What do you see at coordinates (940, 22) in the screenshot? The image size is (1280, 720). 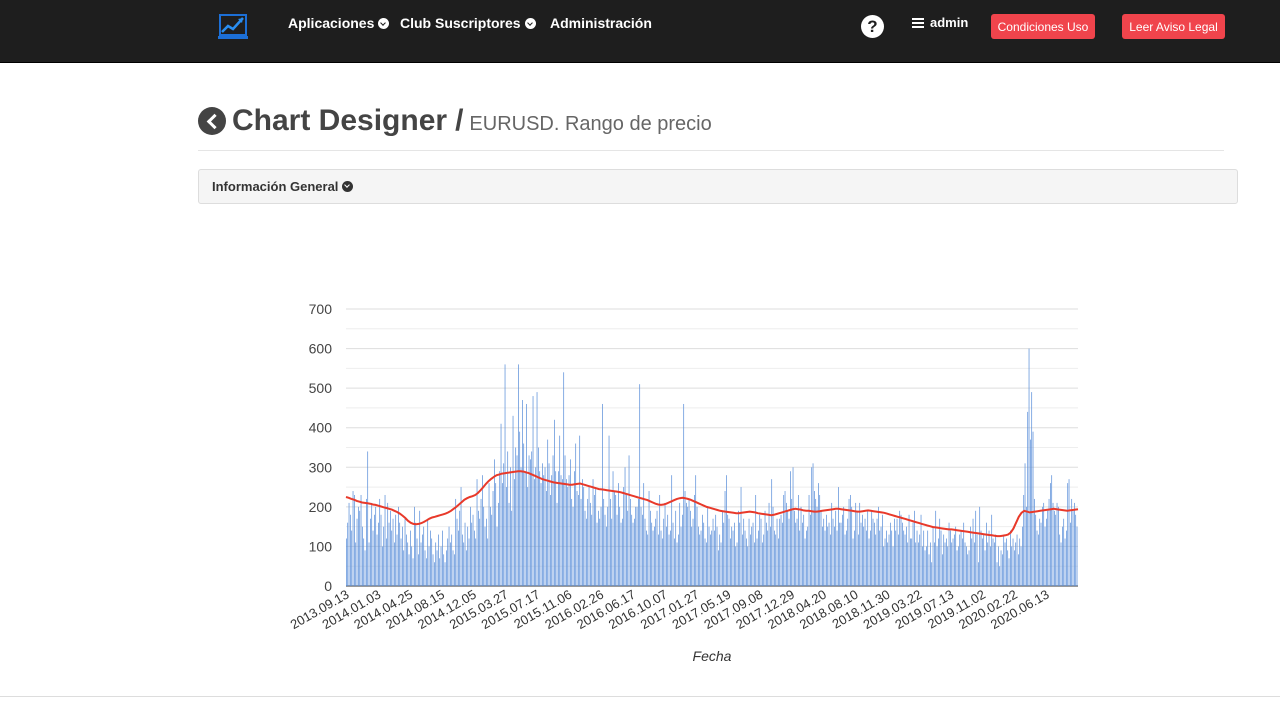 I see `user-menu: admin` at bounding box center [940, 22].